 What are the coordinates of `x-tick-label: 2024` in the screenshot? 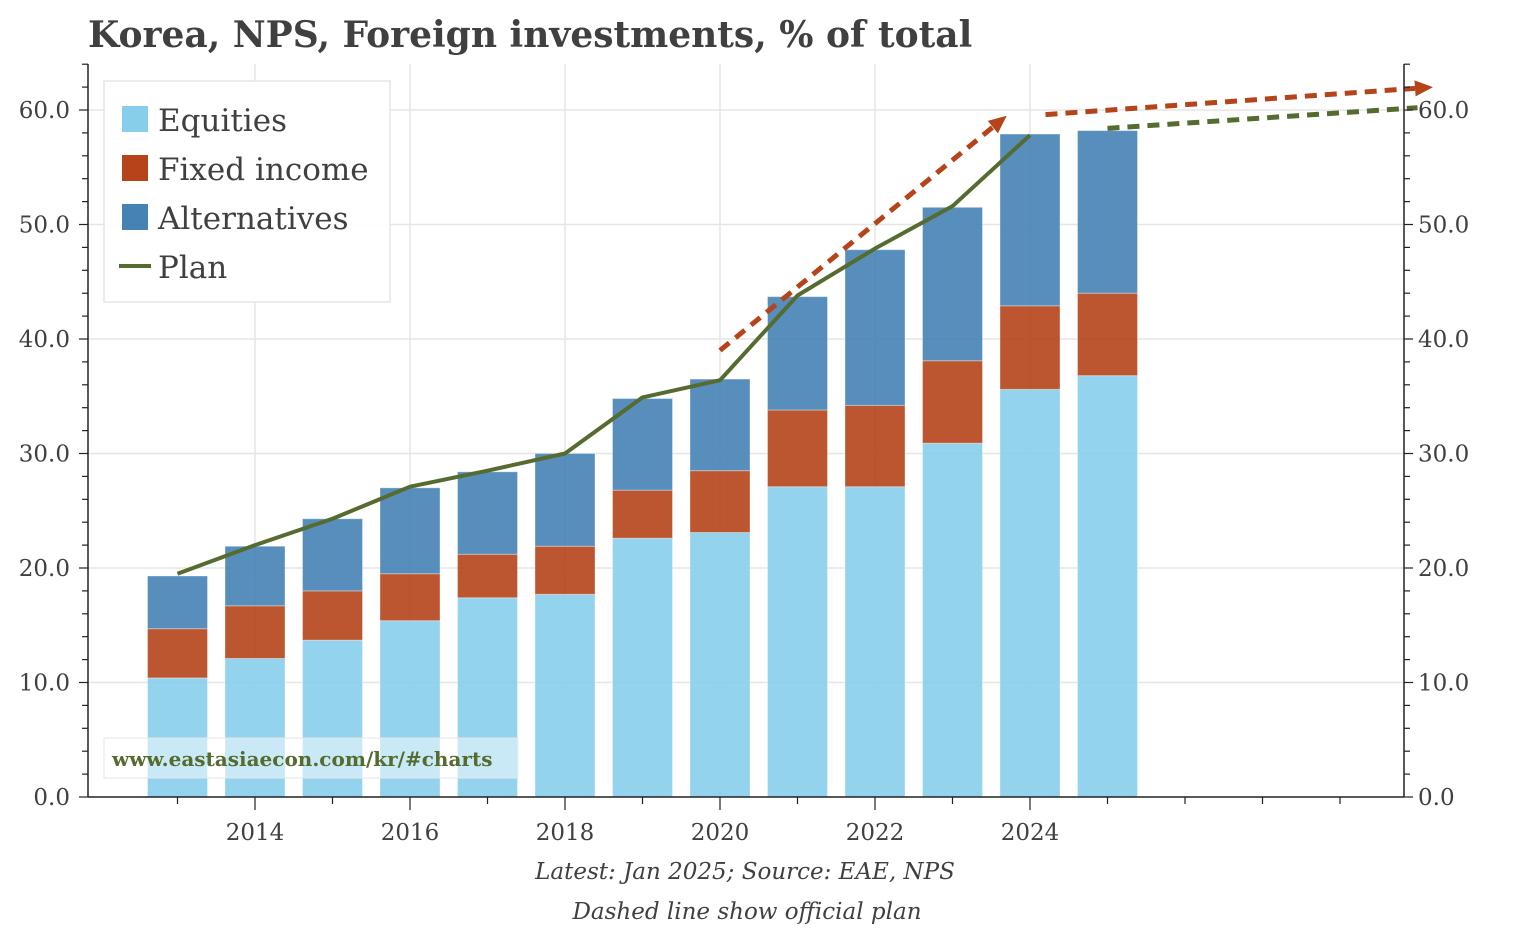 It's located at (1030, 833).